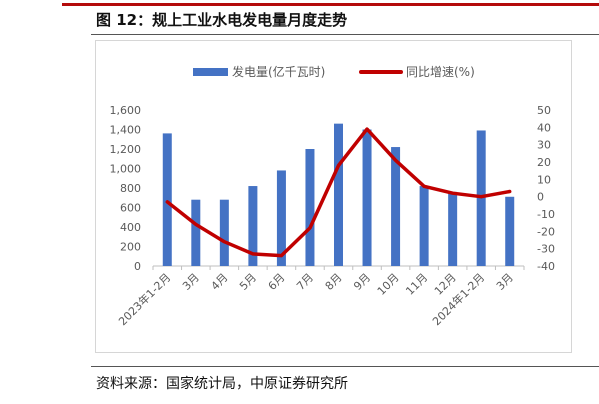  Describe the element at coordinates (210, 72) in the screenshot. I see `legend-bar-swatch` at that location.